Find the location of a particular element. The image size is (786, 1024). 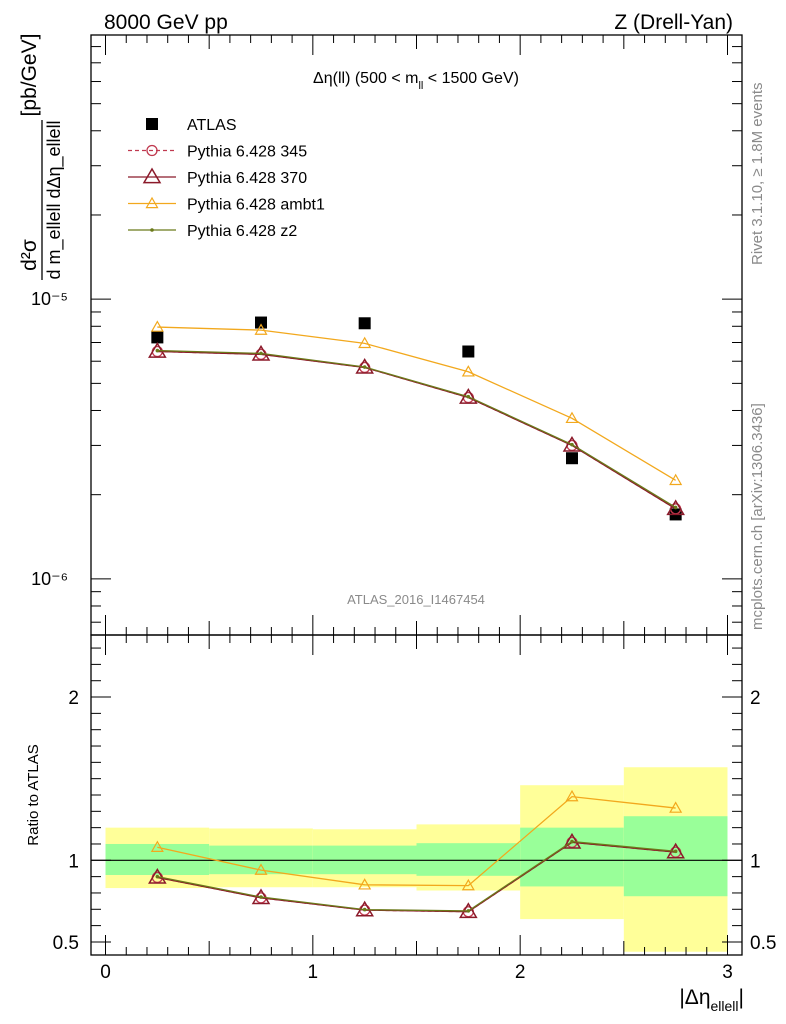

ratio-y-tick-label-right: 2 is located at coordinates (755, 698).